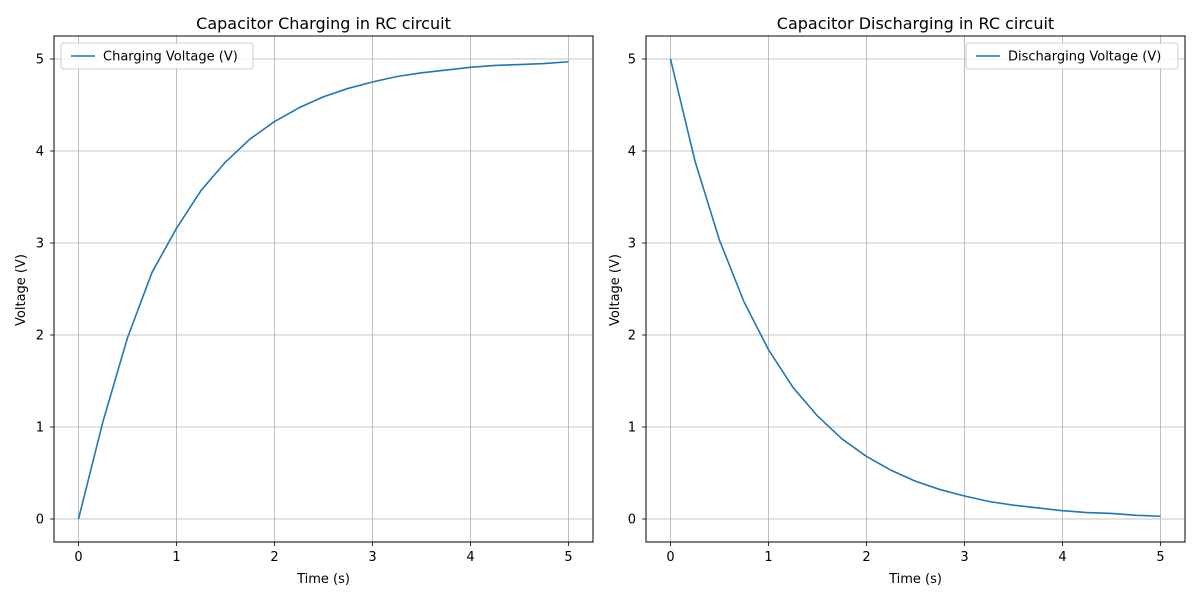 This screenshot has width=1200, height=600. What do you see at coordinates (274, 557) in the screenshot?
I see `charging-x-tick-label: 2` at bounding box center [274, 557].